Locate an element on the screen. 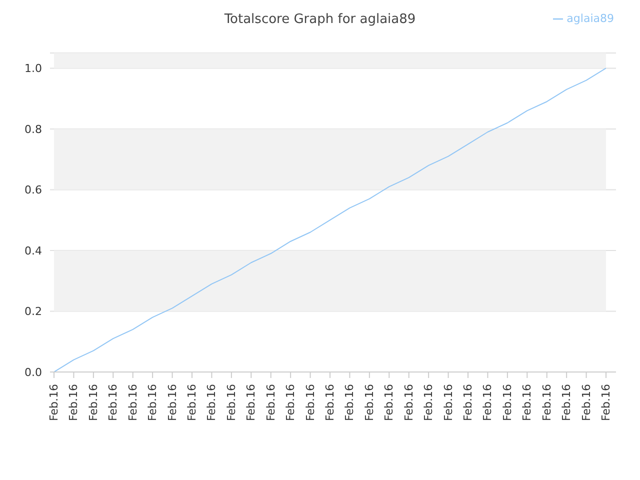  y-tick-label: 0.6 is located at coordinates (33, 190).